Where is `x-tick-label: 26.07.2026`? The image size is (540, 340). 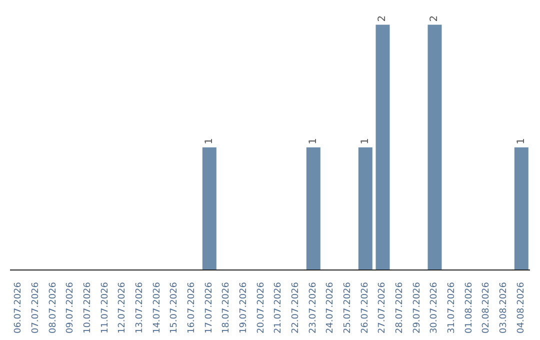 x-tick-label: 26.07.2026 is located at coordinates (365, 308).